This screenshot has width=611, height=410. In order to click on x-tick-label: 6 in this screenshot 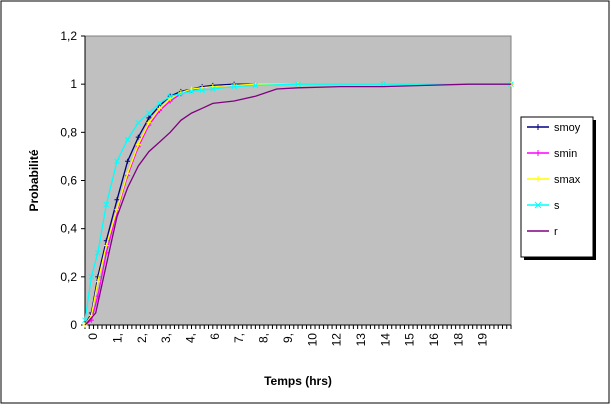, I will do `click(215, 336)`.